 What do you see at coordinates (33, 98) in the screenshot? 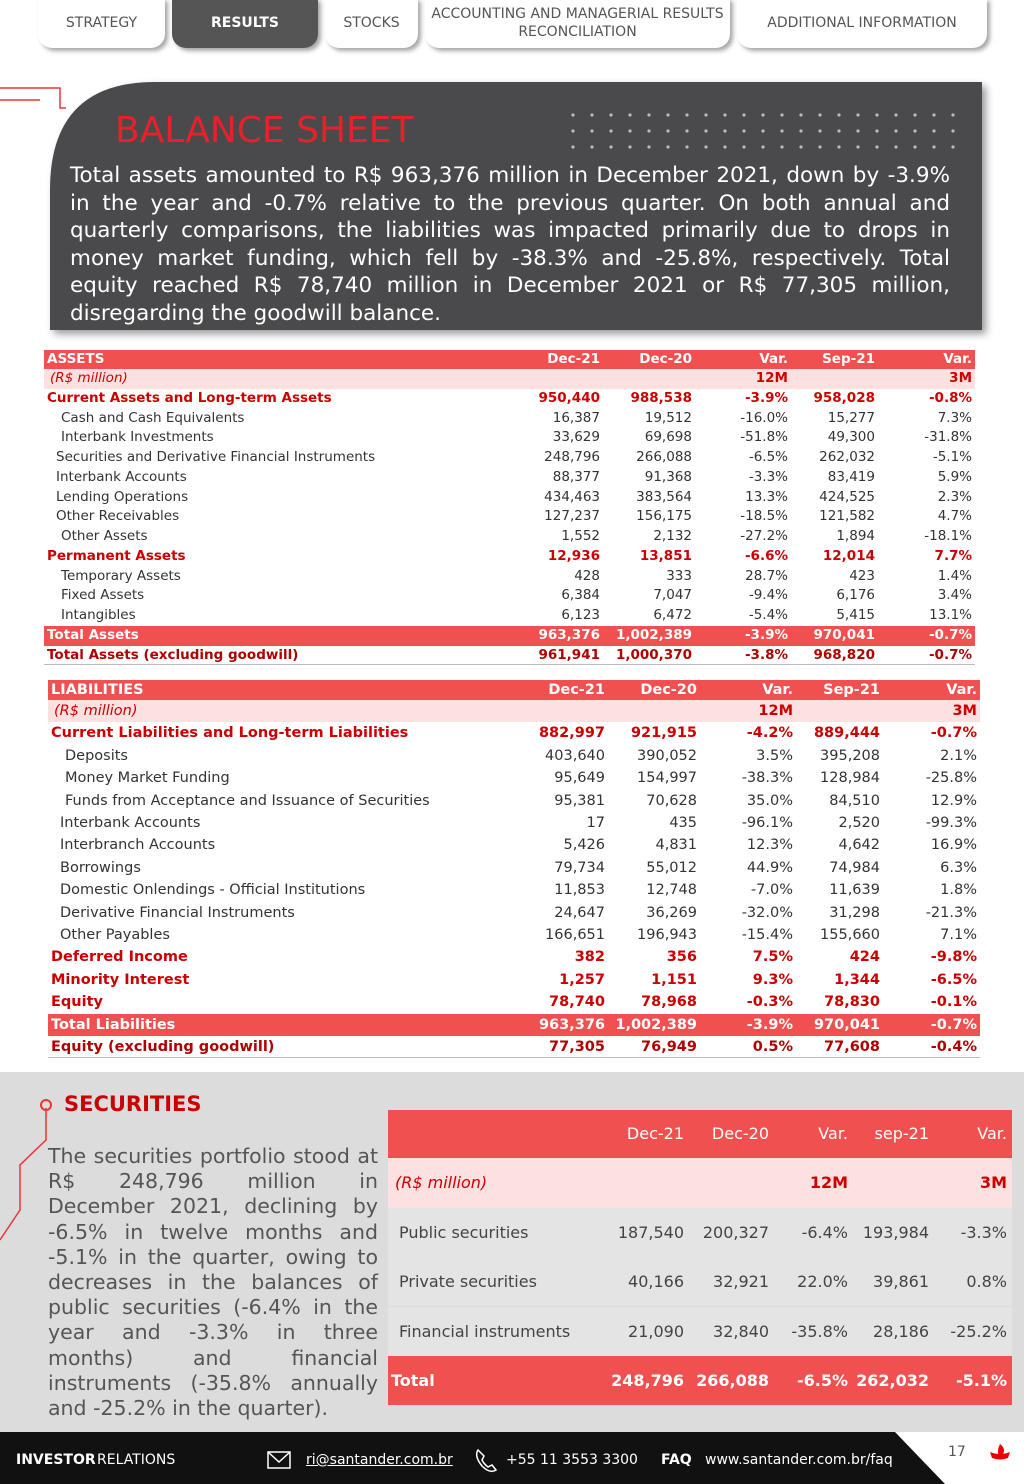
I see `decor-line` at bounding box center [33, 98].